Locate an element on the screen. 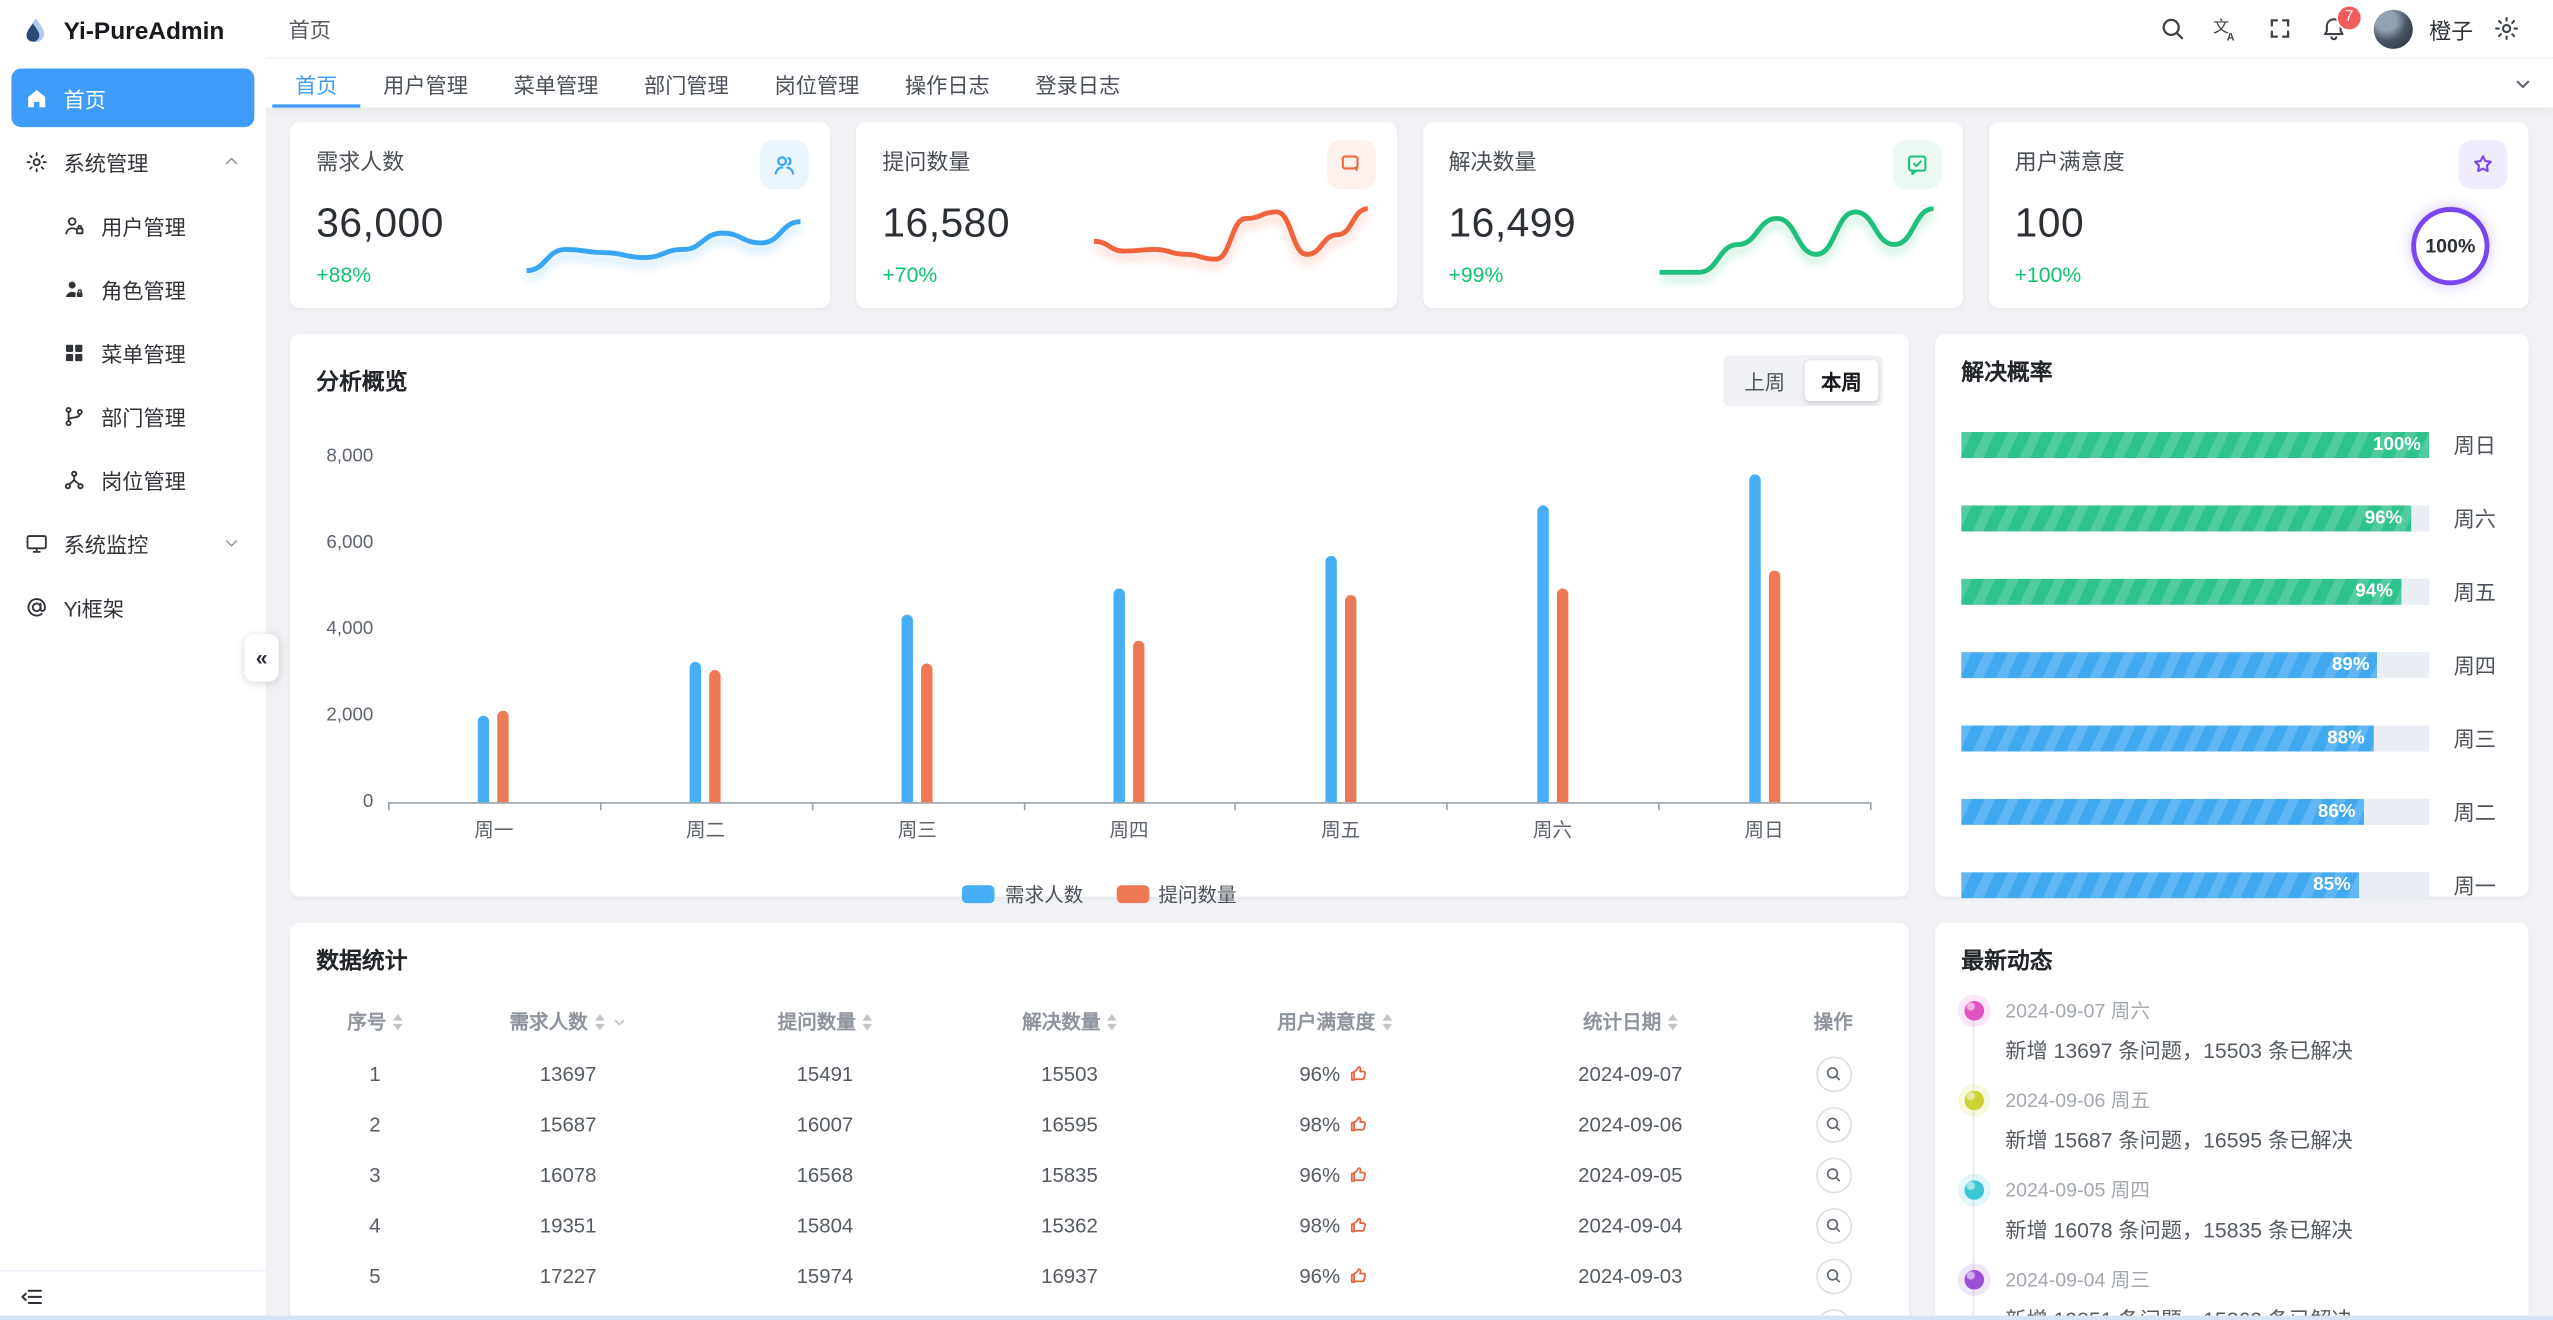  stat-delta: +99% is located at coordinates (1476, 274).